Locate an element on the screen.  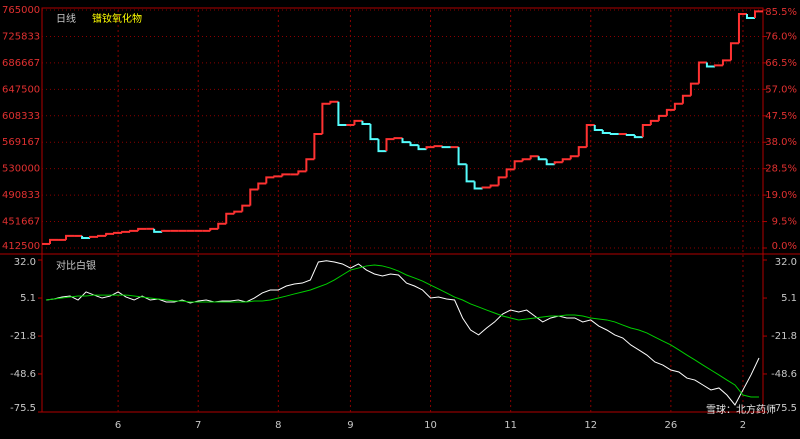
x-tick-label: 12 is located at coordinates (590, 425).